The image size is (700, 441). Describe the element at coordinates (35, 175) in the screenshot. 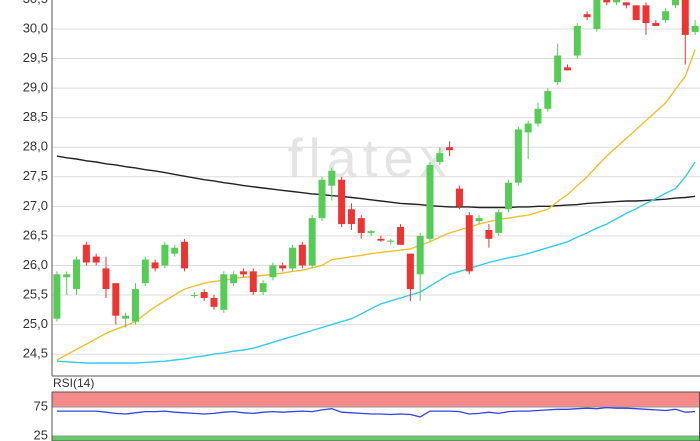

I see `y-tick-label: 27,5` at that location.